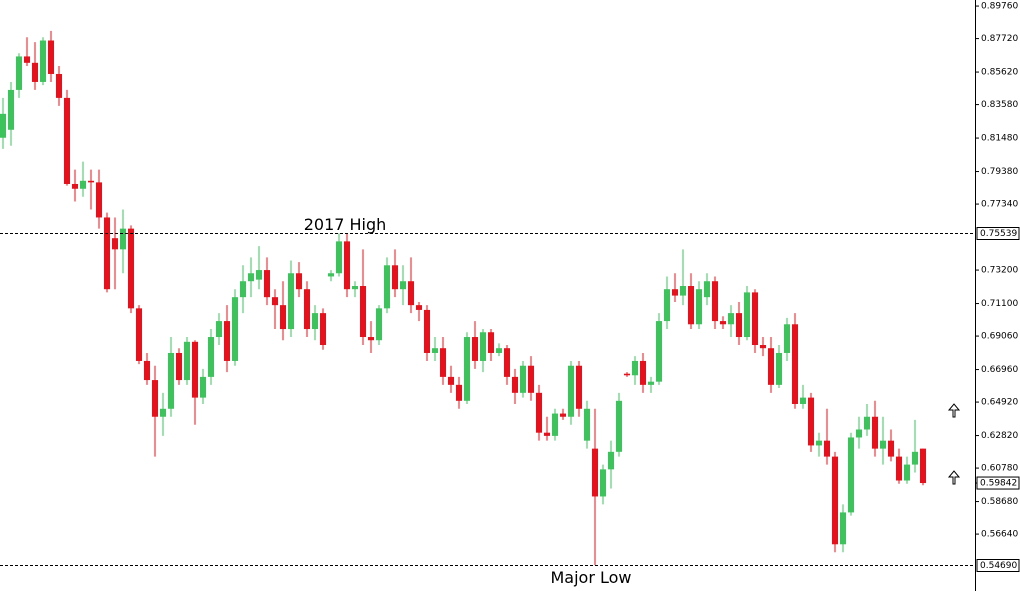 The image size is (1020, 591). I want to click on y-tick-label: 0.58680, so click(999, 502).